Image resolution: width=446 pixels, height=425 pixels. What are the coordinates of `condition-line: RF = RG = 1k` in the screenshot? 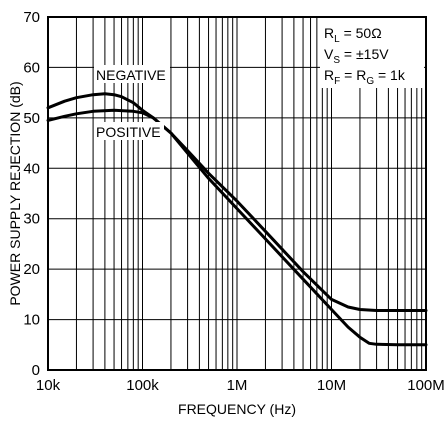 It's located at (365, 77).